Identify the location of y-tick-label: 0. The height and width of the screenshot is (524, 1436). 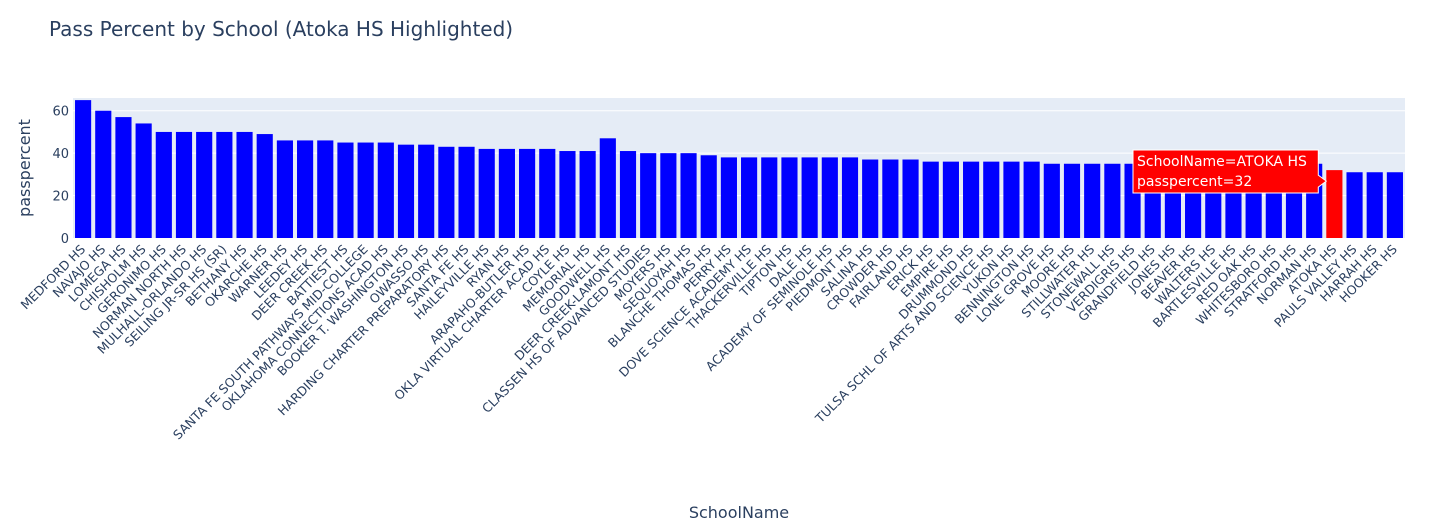
(65, 239).